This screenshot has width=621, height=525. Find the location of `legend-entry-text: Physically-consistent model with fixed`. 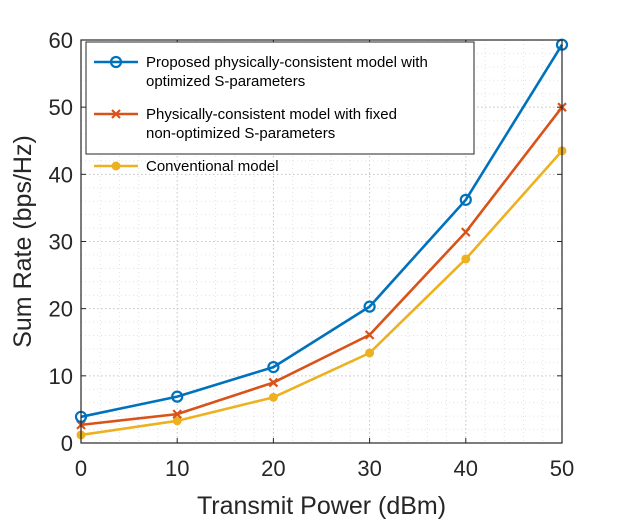

legend-entry-text: Physically-consistent model with fixed is located at coordinates (271, 114).